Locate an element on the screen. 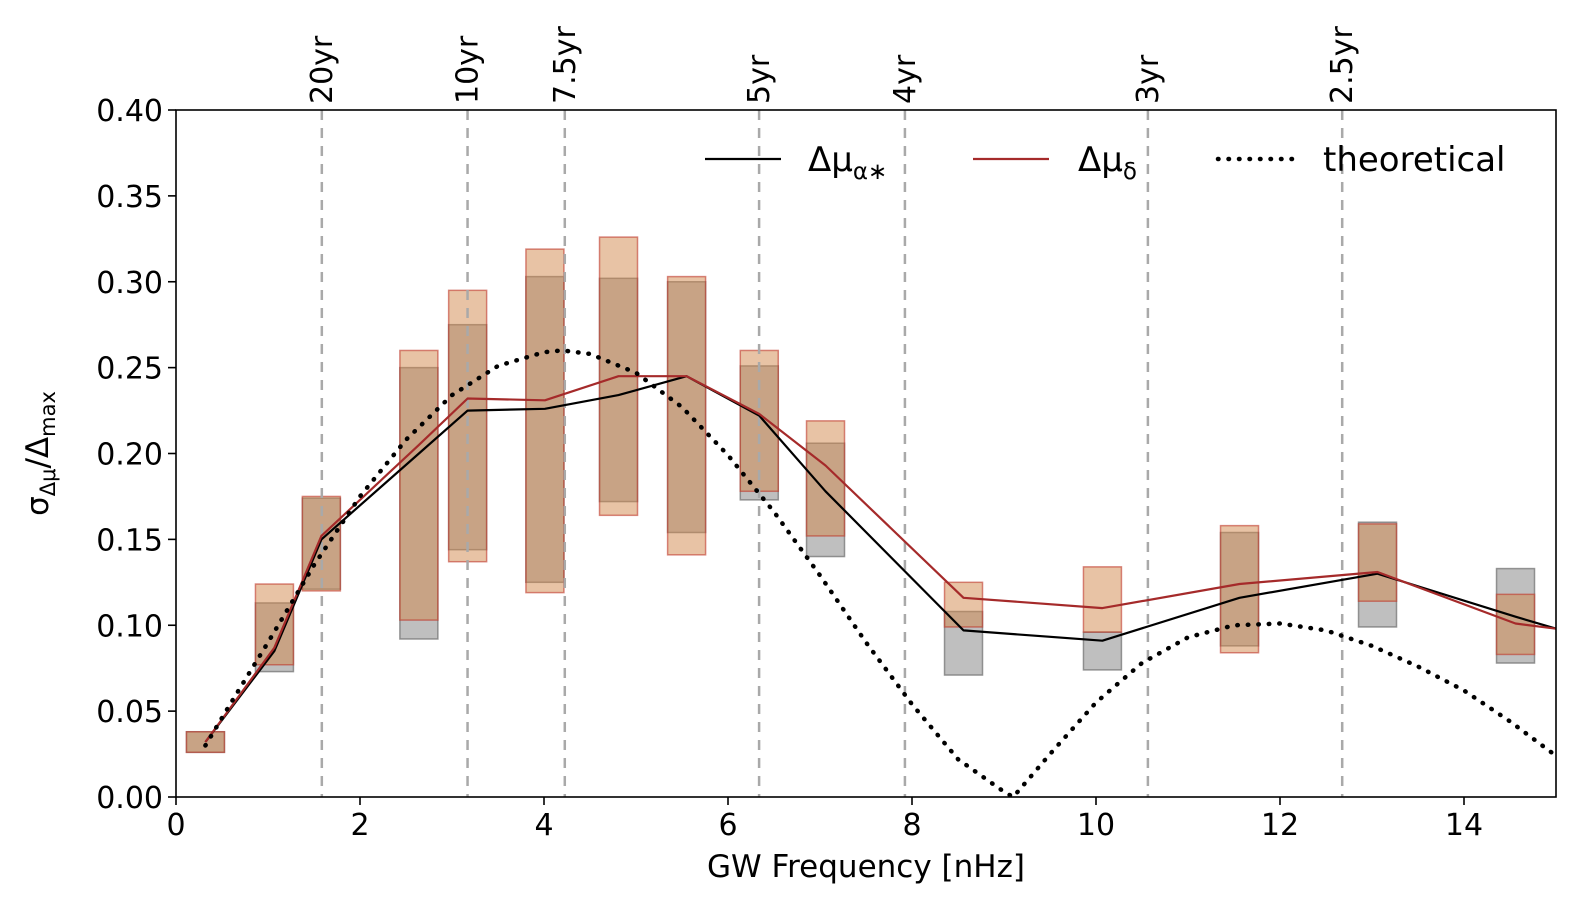 This screenshot has height=906, width=1577. y-label-base: σ is located at coordinates (38, 506).